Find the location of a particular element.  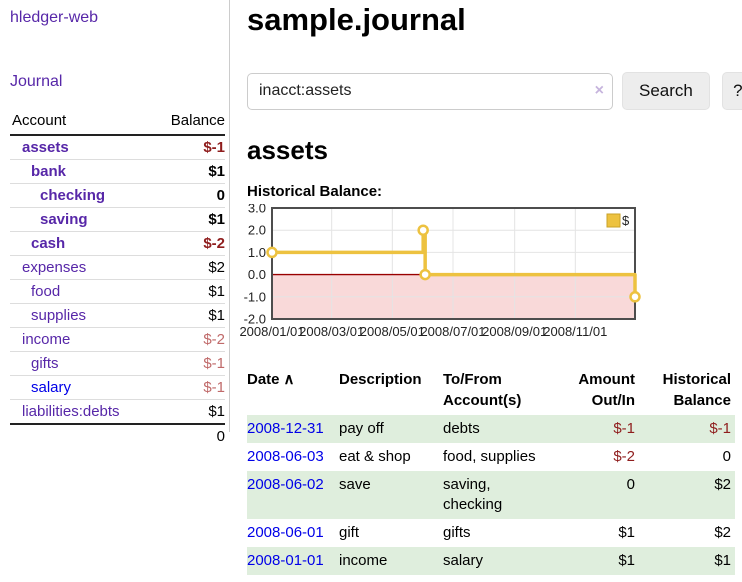

register-header-date: Date ∧ is located at coordinates (271, 379).